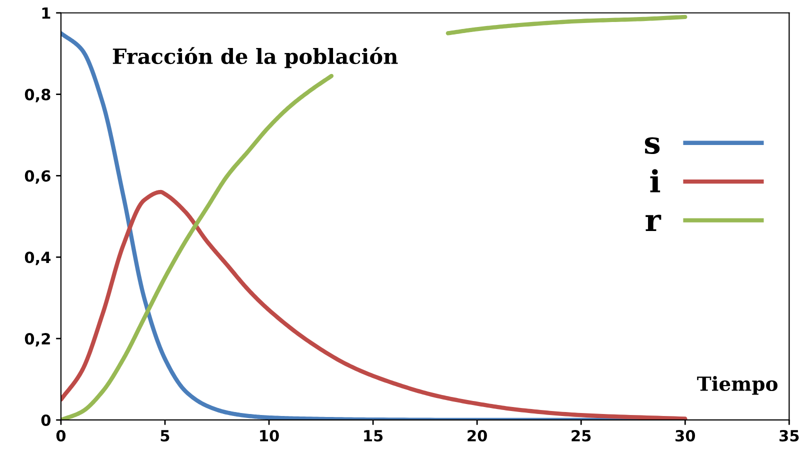 This screenshot has height=460, width=802. I want to click on x-tick-label: 20, so click(477, 436).